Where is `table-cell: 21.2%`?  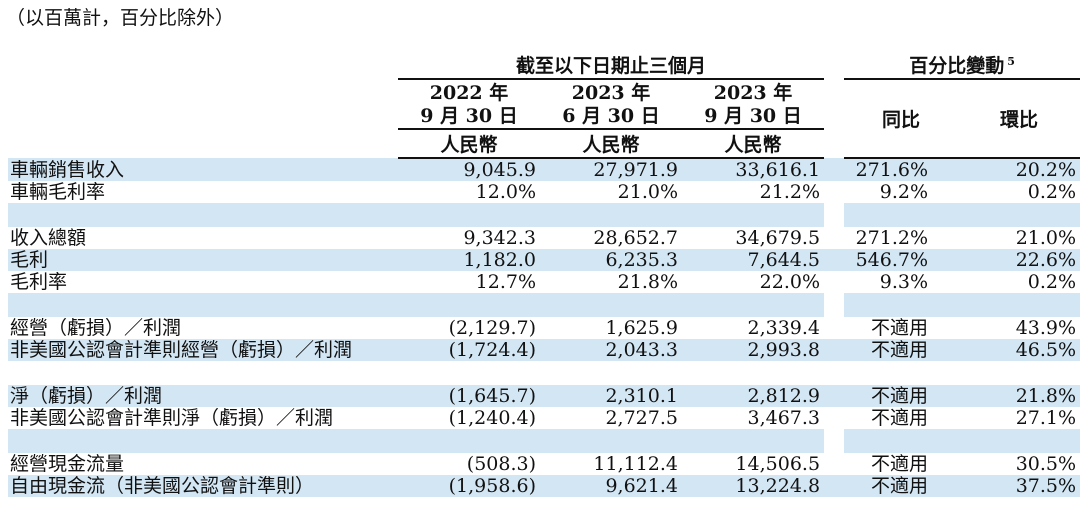 table-cell: 21.2% is located at coordinates (790, 192).